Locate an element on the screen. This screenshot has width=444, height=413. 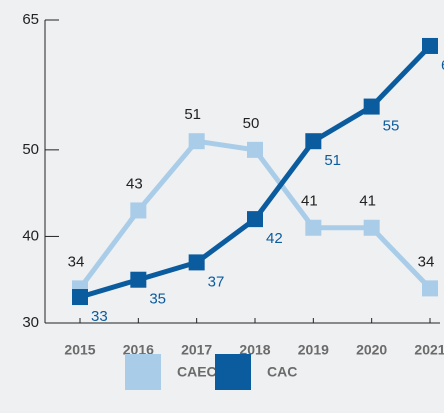
y-tick-label: 65 is located at coordinates (30, 19).